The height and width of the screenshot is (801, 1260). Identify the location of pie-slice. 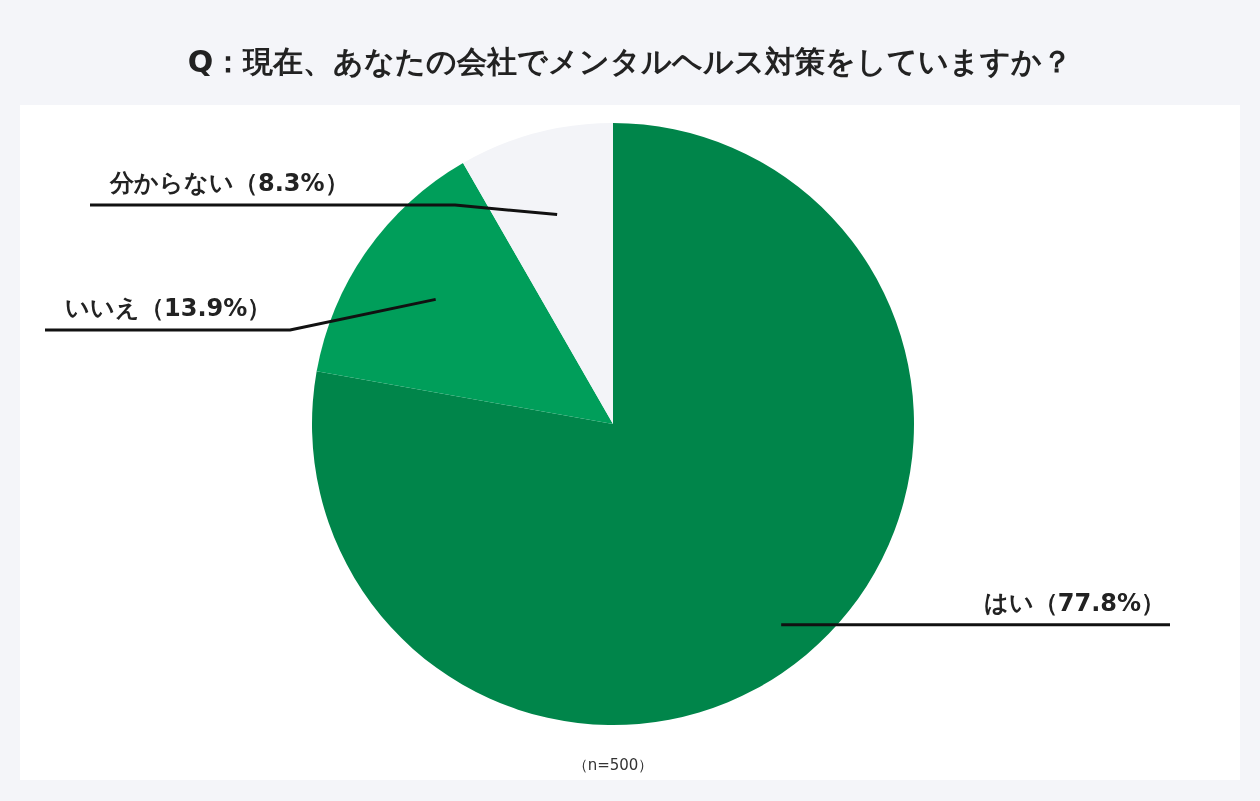
(538, 273).